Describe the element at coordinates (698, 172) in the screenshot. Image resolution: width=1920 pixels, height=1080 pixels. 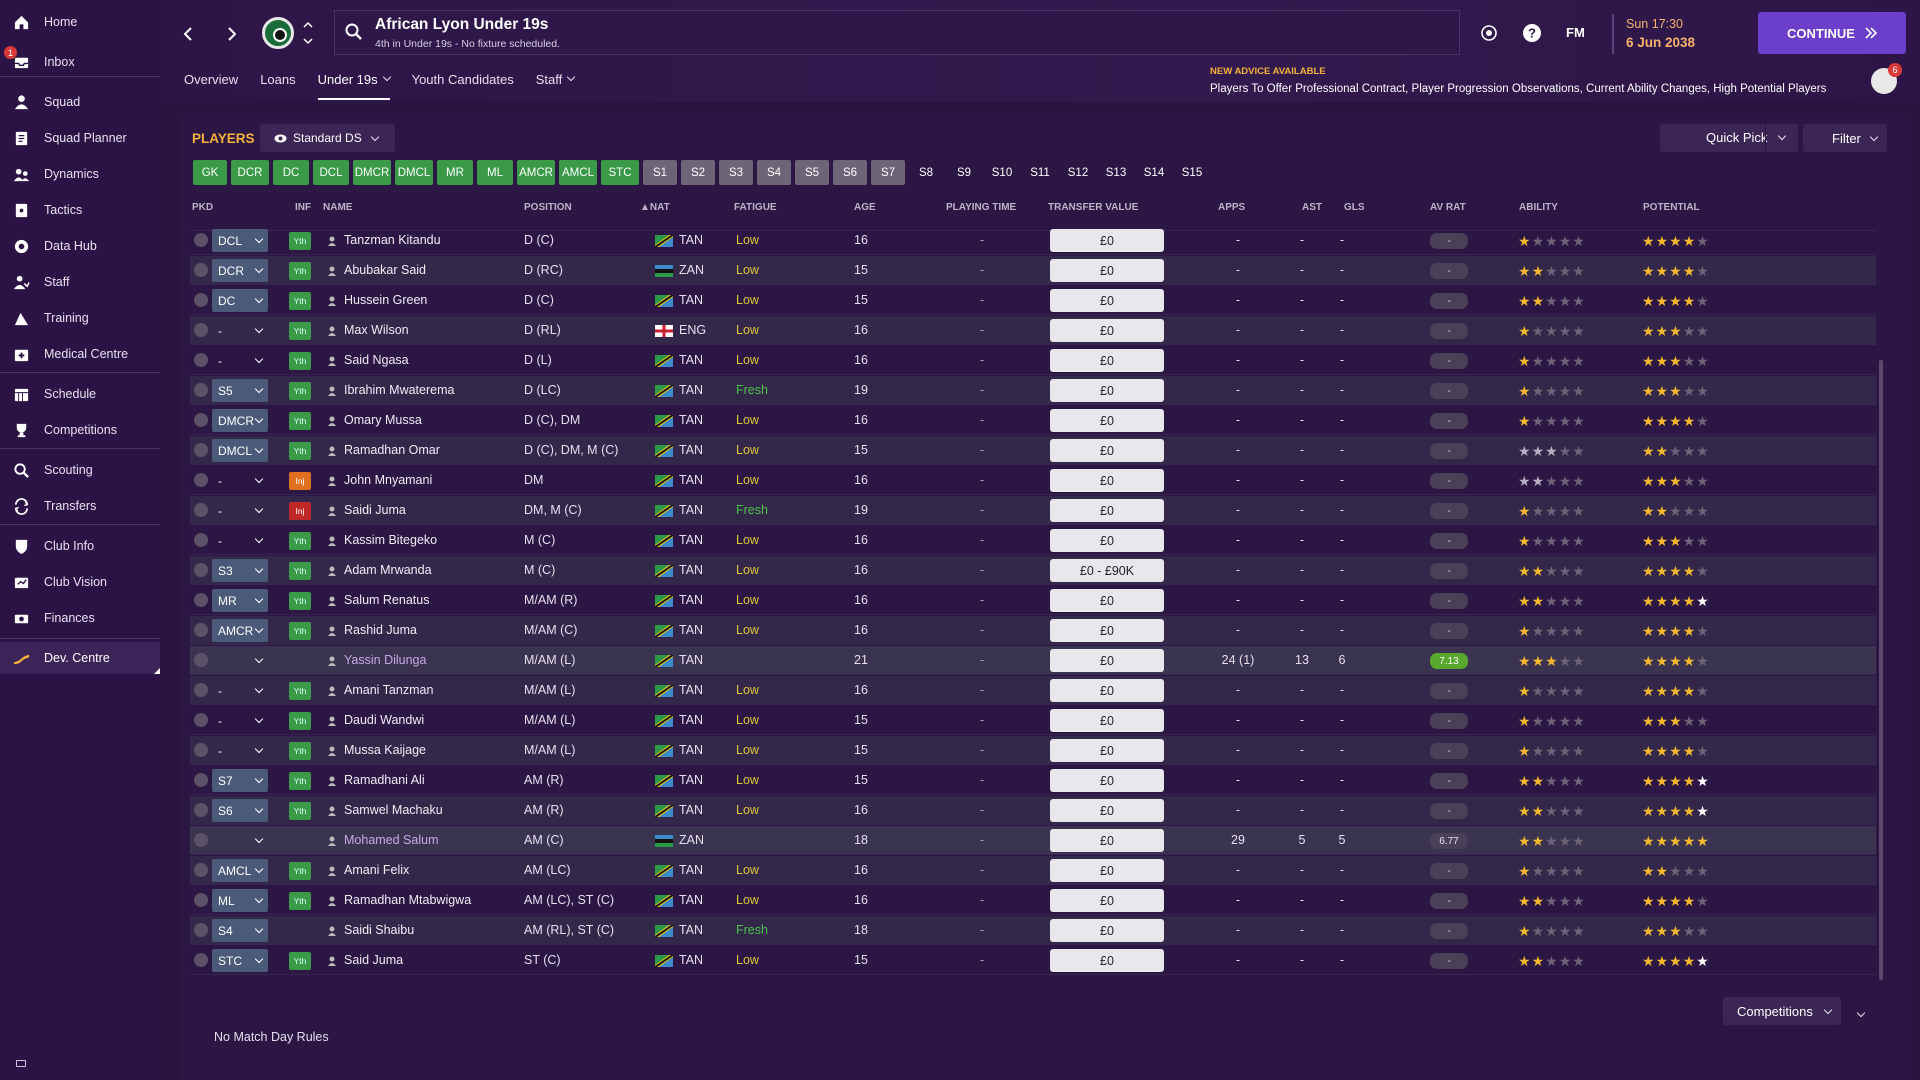
I see `position-button-s2: S2` at that location.